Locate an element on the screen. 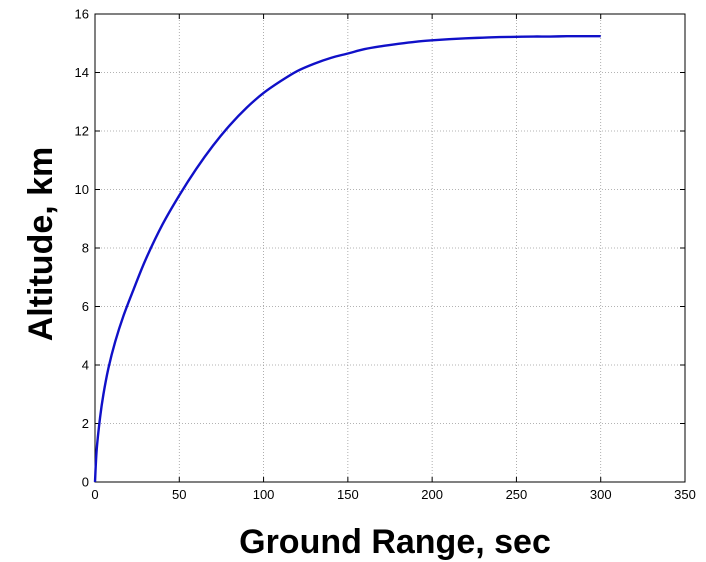 The image size is (706, 562). y-tick-label: 6 is located at coordinates (85, 306).